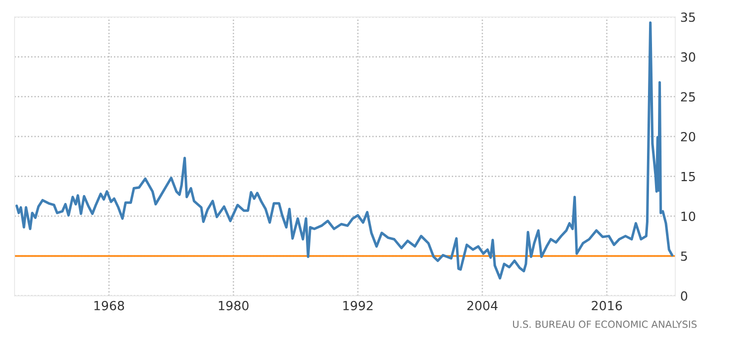 The width and height of the screenshot is (730, 340). I want to click on x-tick-label: 2004, so click(482, 305).